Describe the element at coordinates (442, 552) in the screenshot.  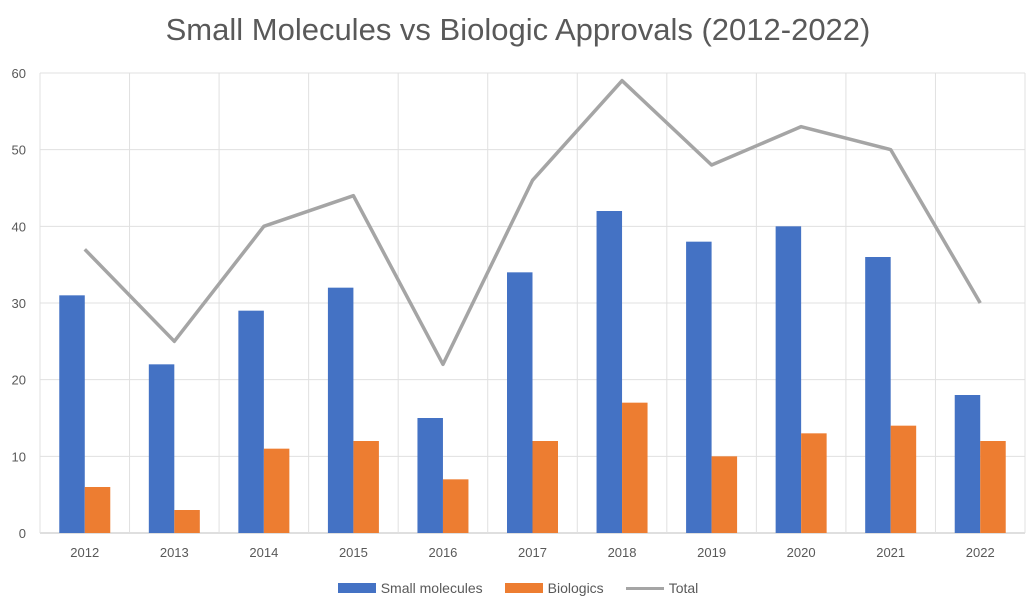
I see `x-tick-label: 2016` at that location.